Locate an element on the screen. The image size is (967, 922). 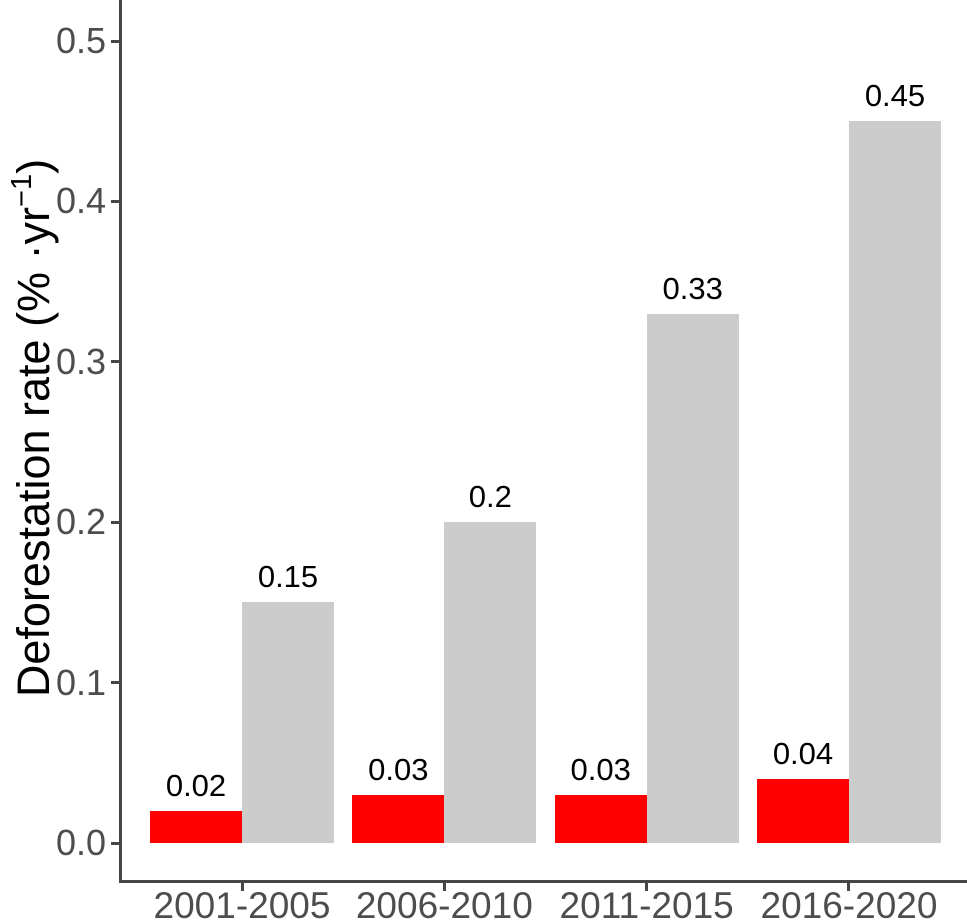
bar-grey-2011-2015 is located at coordinates (692, 578).